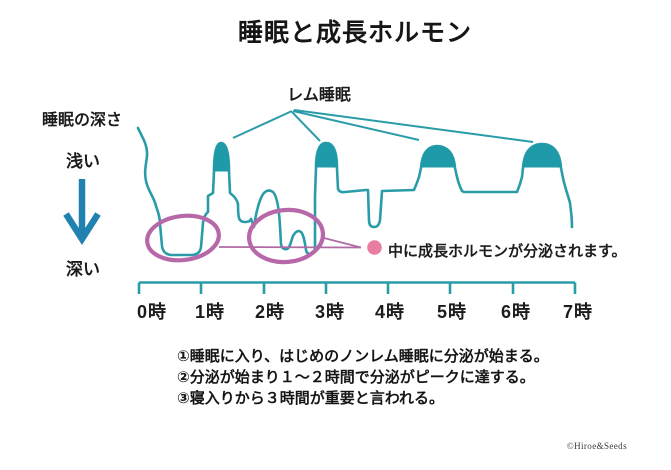  Describe the element at coordinates (452, 312) in the screenshot. I see `x-axis-label-5: 5時` at that location.